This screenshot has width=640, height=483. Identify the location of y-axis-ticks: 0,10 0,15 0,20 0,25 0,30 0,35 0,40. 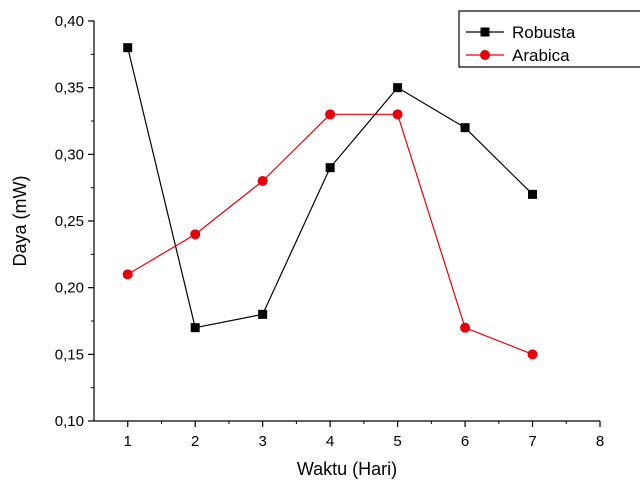
(74, 221).